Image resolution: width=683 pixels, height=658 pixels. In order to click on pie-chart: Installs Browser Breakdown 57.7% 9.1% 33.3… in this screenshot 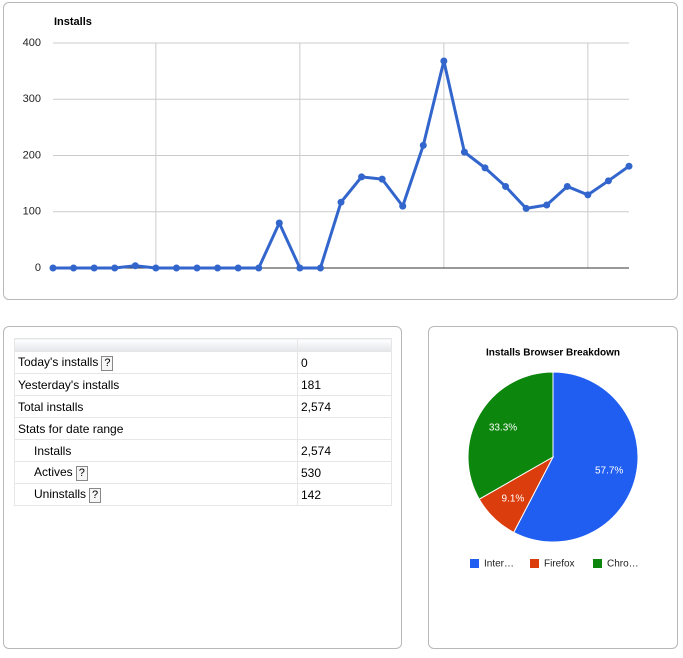, I will do `click(553, 459)`.